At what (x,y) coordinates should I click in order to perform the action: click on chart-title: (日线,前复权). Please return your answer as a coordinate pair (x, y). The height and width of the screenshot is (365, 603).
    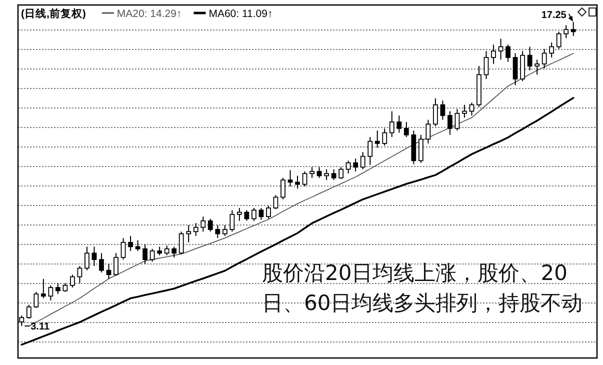
    Looking at the image, I should click on (53, 13).